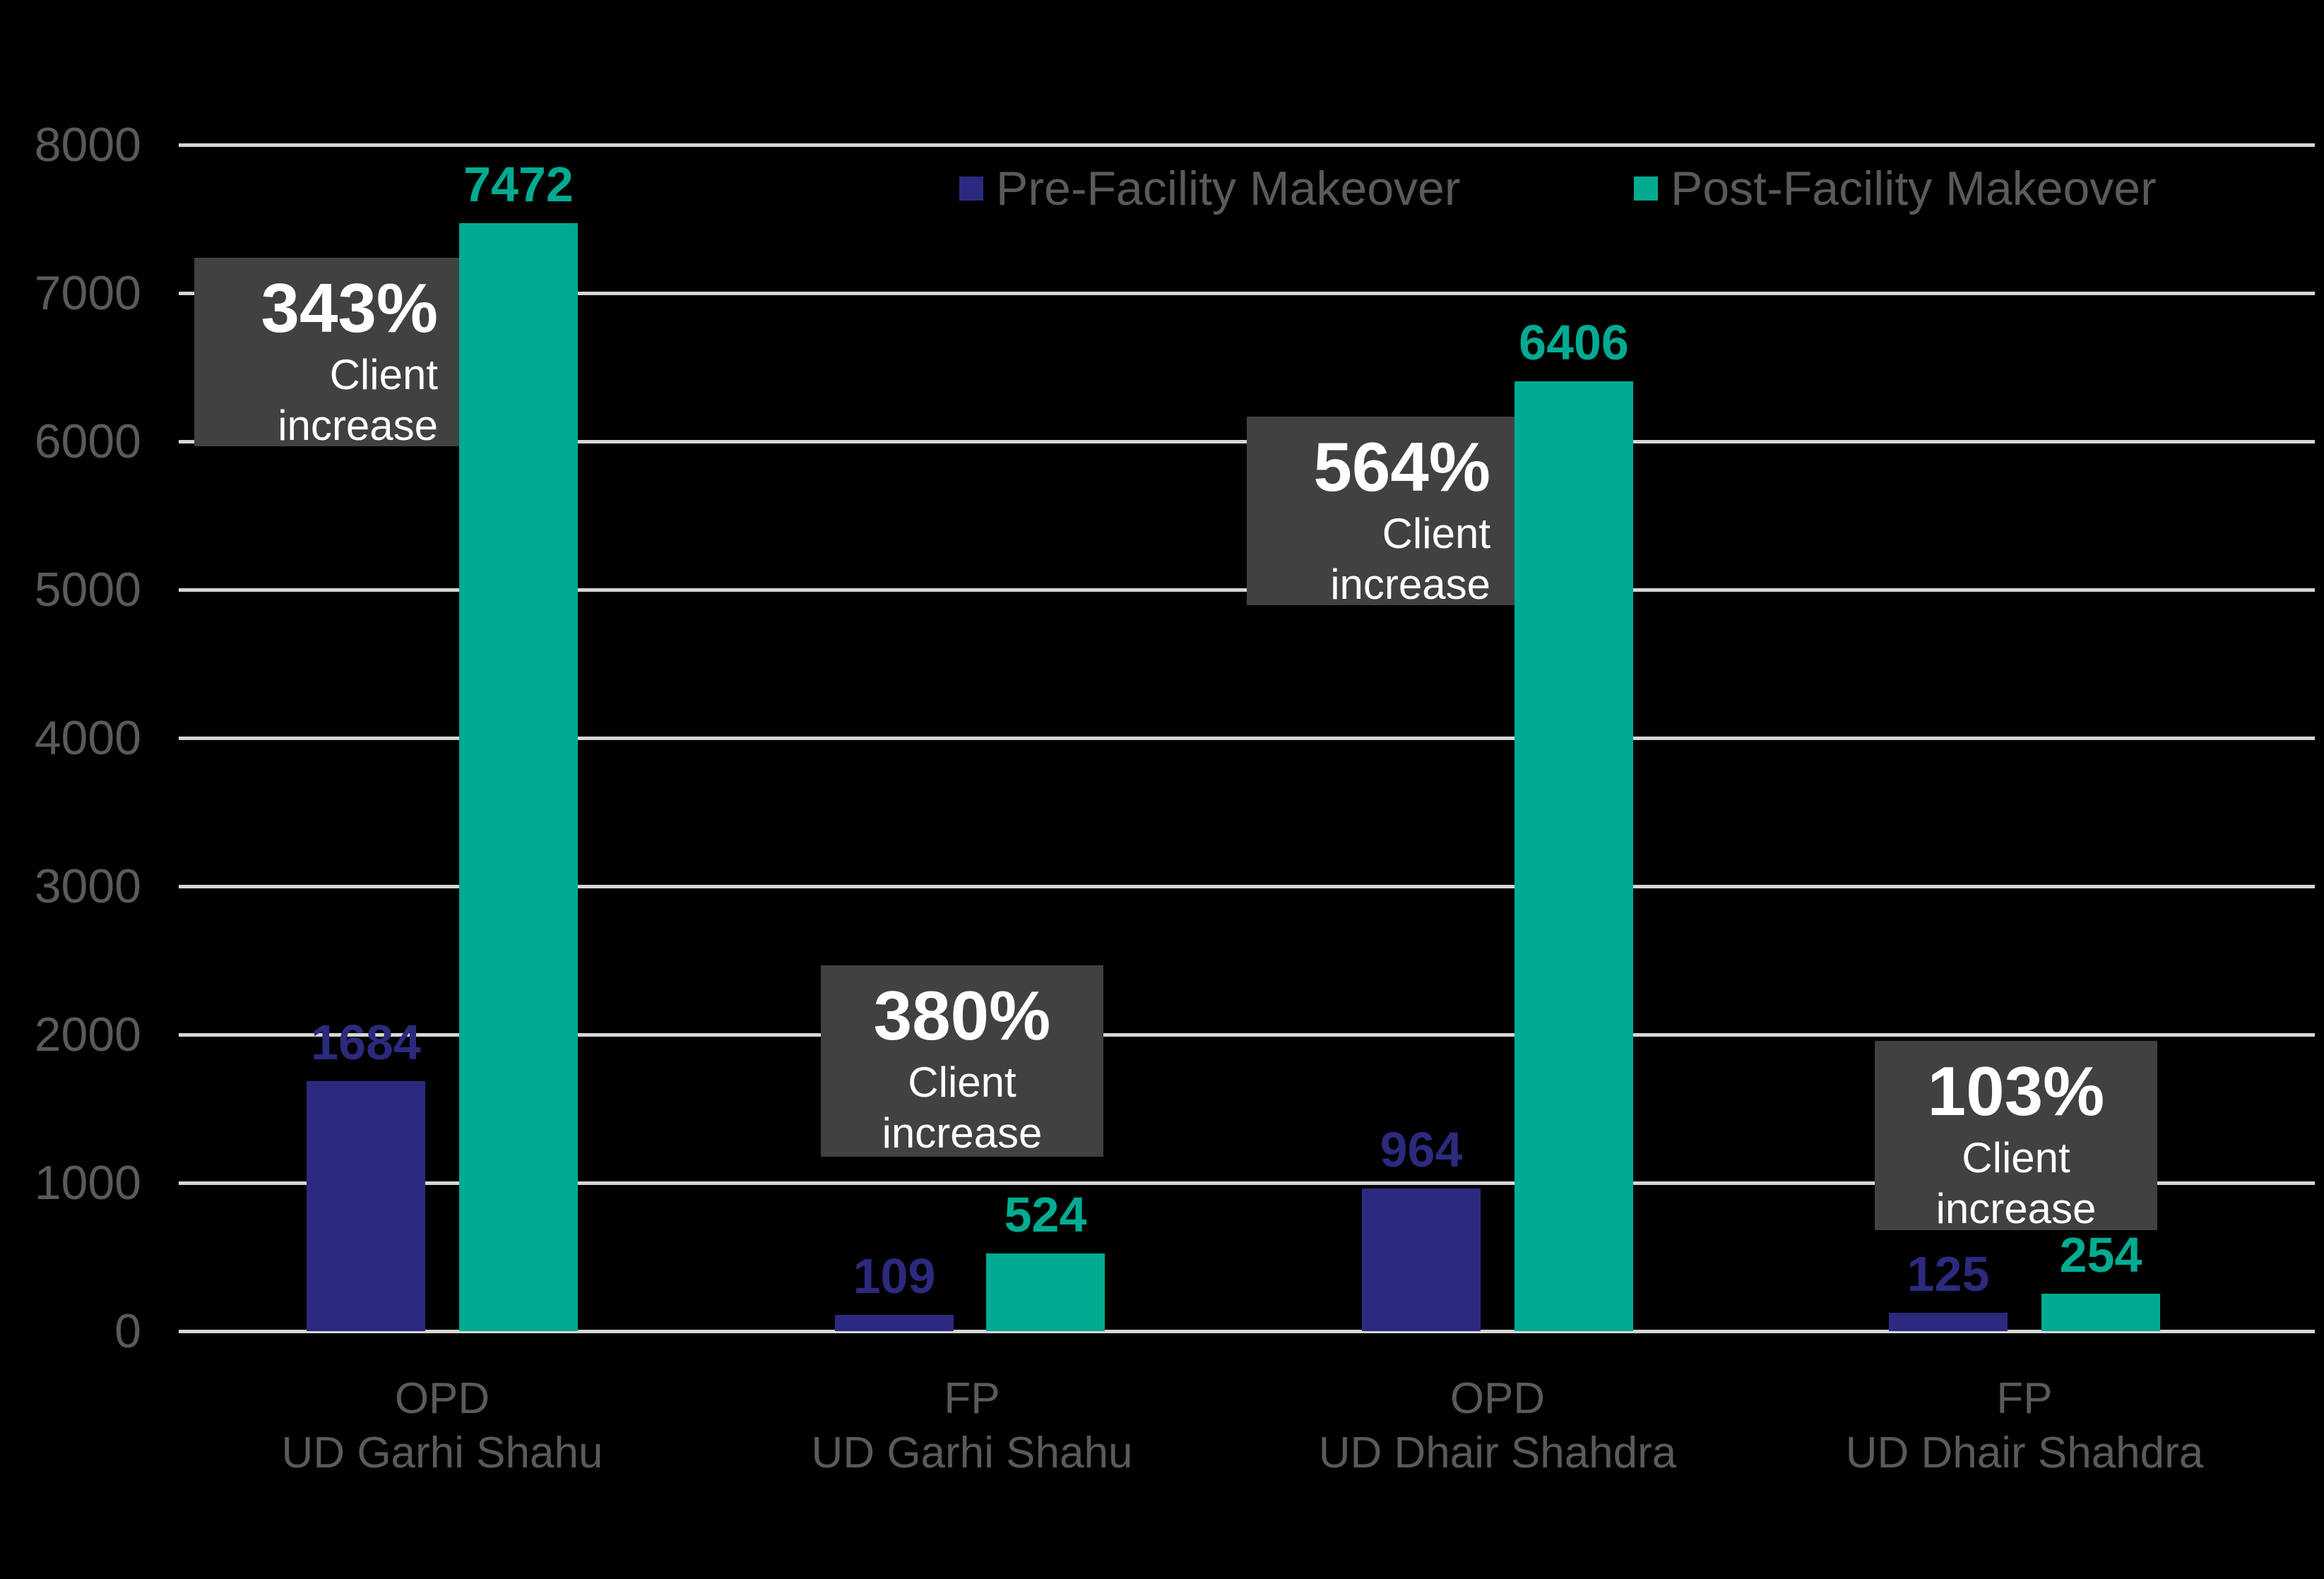 The image size is (2324, 1579). I want to click on bar-value-label: 7472, so click(518, 184).